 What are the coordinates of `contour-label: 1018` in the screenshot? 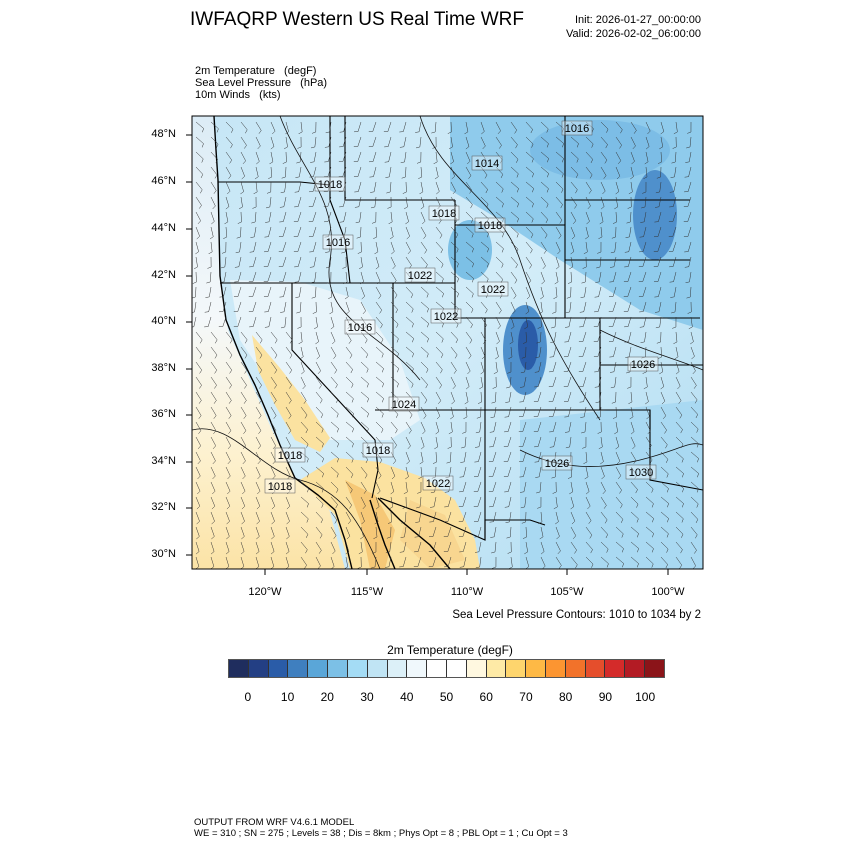 It's located at (290, 456).